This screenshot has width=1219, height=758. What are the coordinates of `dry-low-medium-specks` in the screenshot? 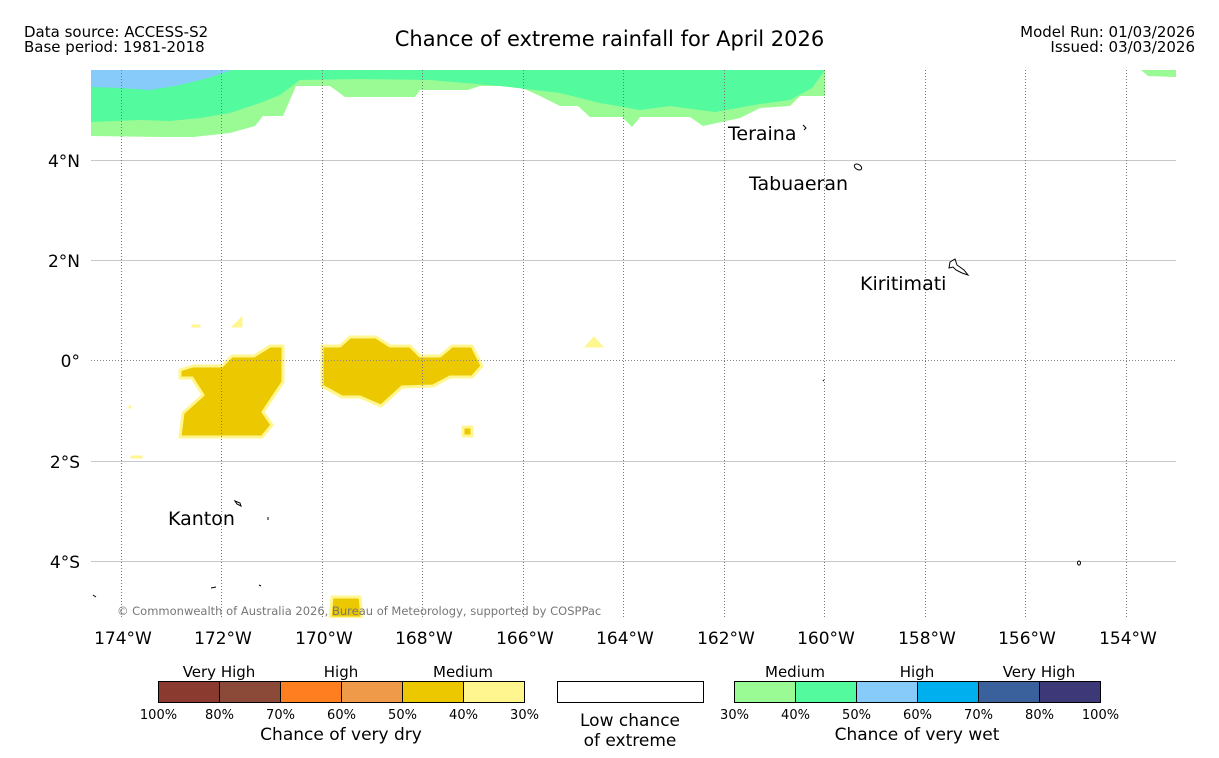 It's located at (366, 387).